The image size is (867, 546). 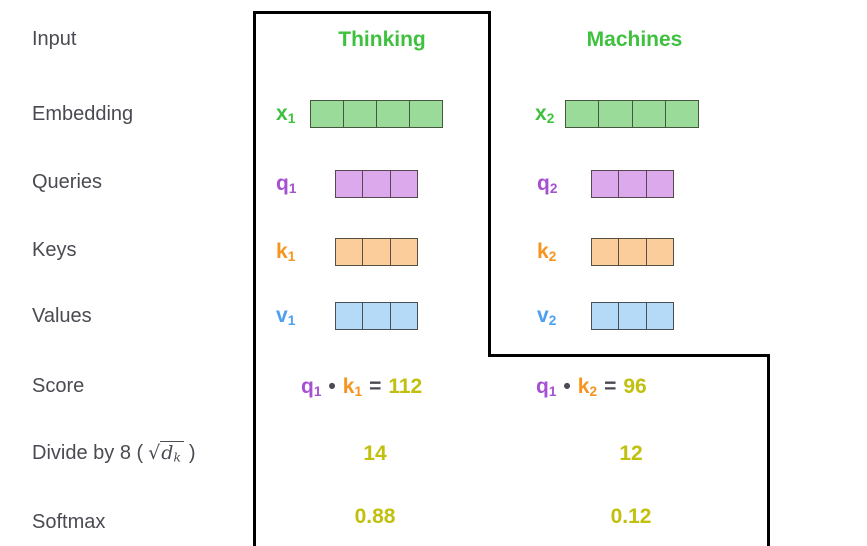 What do you see at coordinates (69, 522) in the screenshot?
I see `row-label-softmax: Softmax` at bounding box center [69, 522].